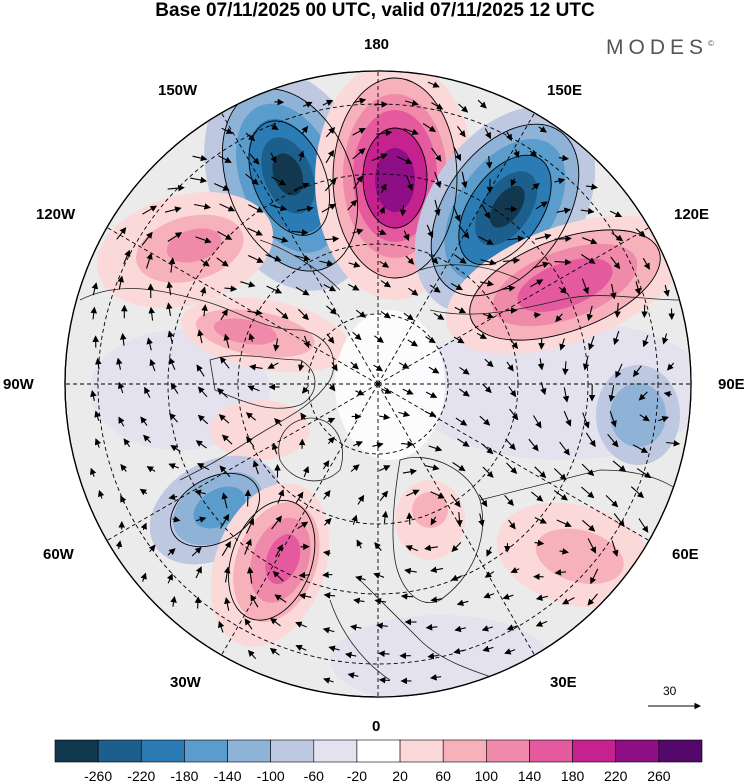 The height and width of the screenshot is (784, 750). I want to click on colorbar-tick-label: 180, so click(572, 776).